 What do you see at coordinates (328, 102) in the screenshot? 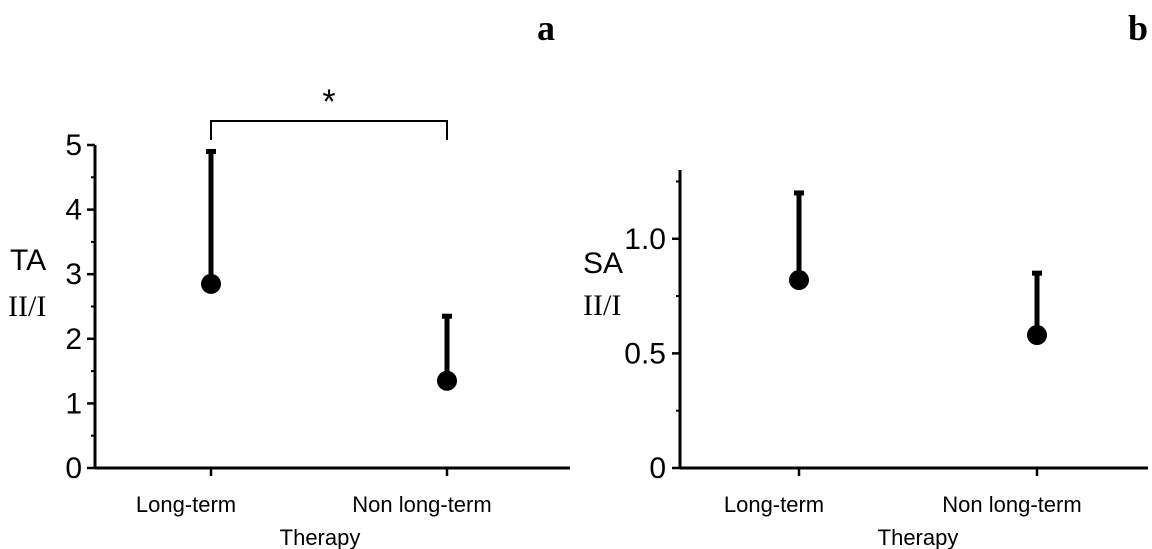
I see `significance-marker: *` at bounding box center [328, 102].